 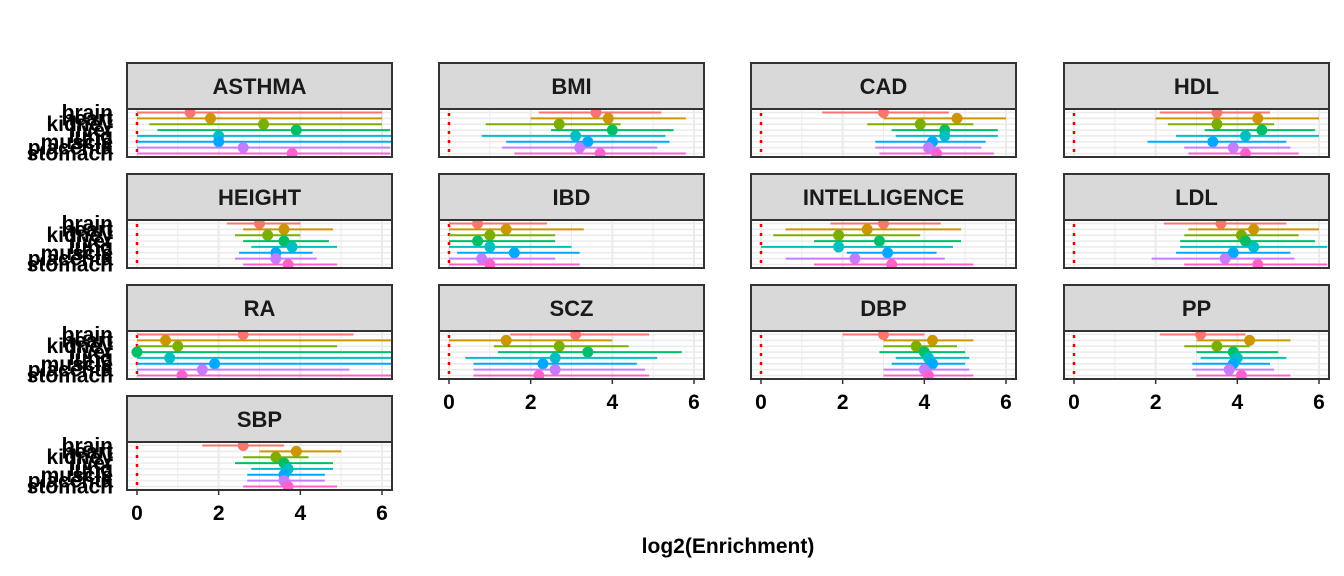 I want to click on point-pp-placenta, so click(x=1229, y=370).